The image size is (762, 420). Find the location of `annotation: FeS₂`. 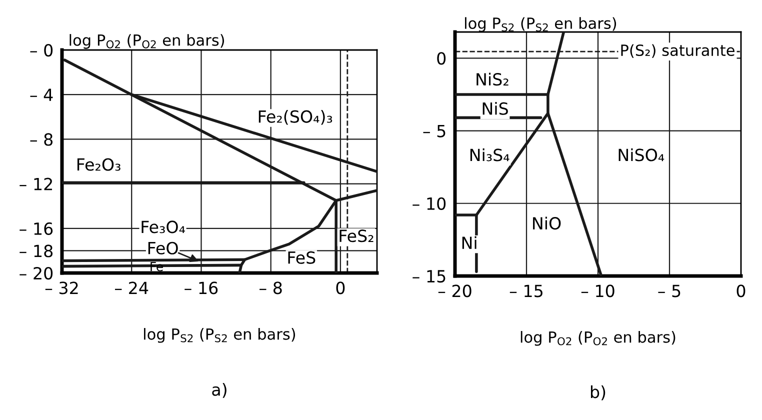

annotation: FeS₂ is located at coordinates (357, 236).